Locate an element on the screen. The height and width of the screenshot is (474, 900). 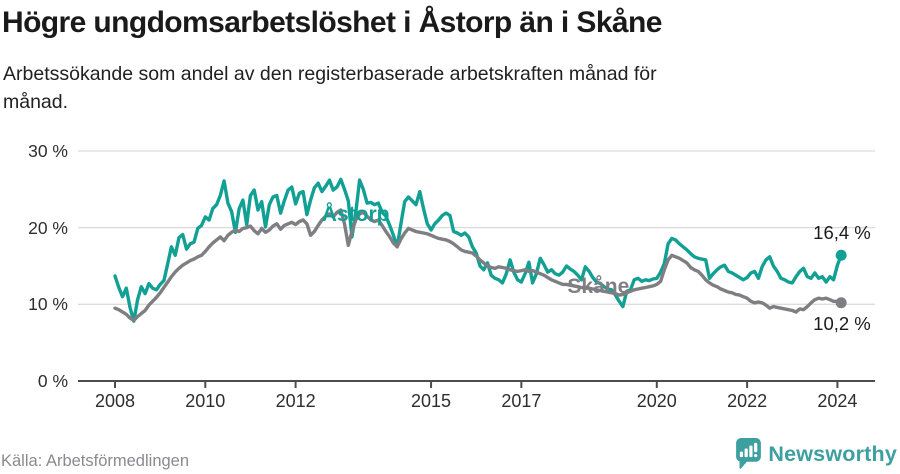
x-axis-label-2012: 2012 is located at coordinates (295, 401).